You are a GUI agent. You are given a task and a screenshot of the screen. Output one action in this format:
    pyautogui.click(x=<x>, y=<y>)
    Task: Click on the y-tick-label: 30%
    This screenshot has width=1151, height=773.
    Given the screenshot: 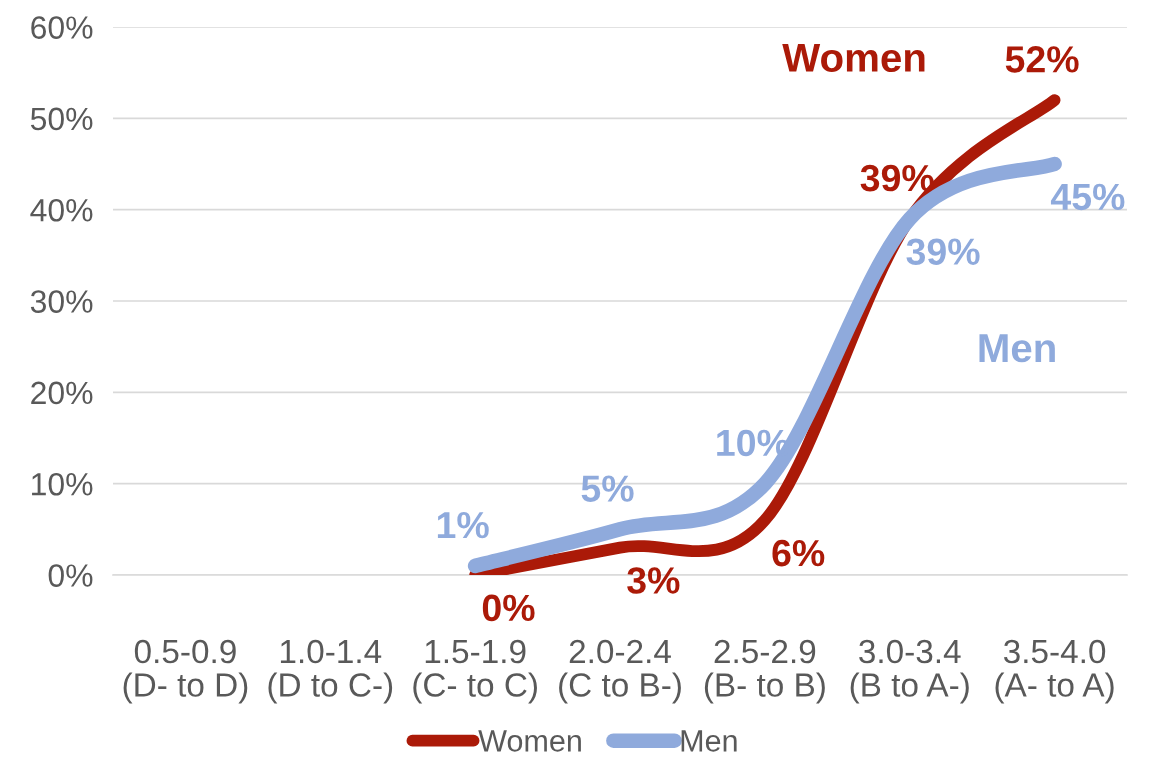 What is the action you would take?
    pyautogui.click(x=61, y=301)
    